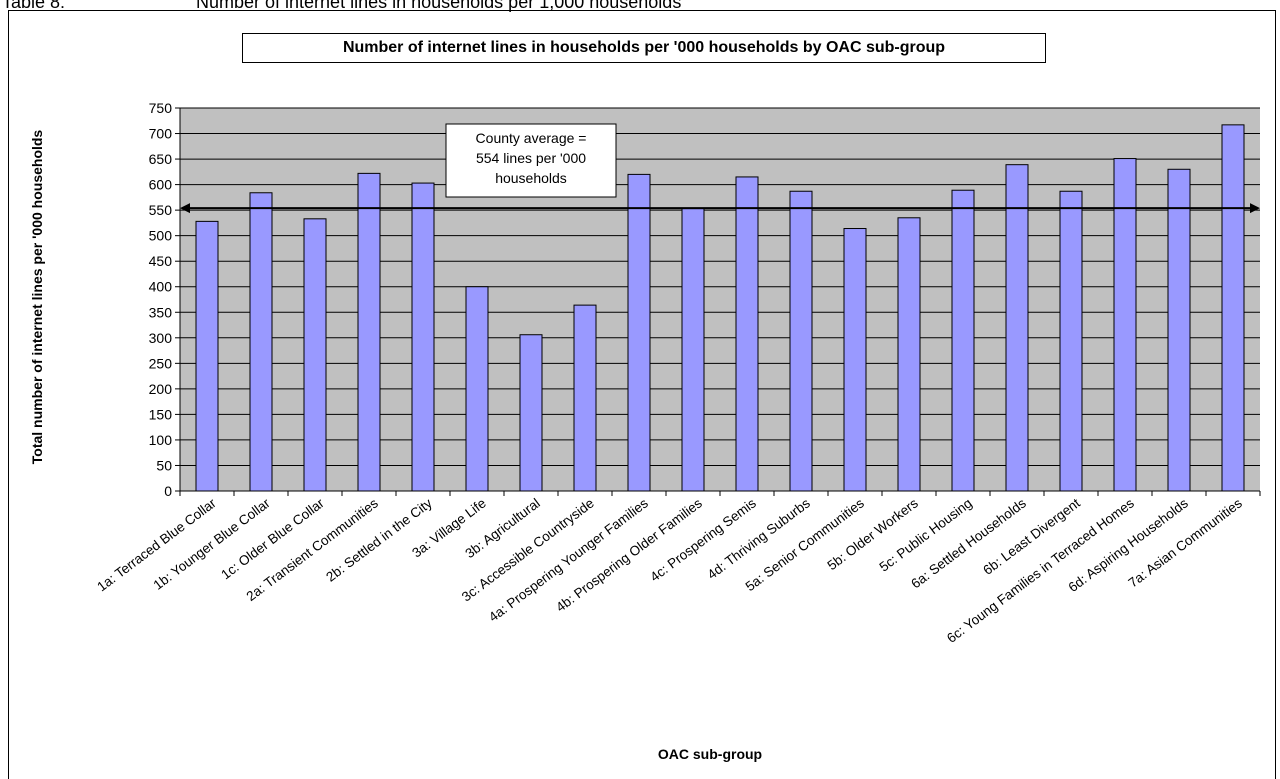 The width and height of the screenshot is (1280, 779). I want to click on y-tick-label: 700, so click(161, 134).